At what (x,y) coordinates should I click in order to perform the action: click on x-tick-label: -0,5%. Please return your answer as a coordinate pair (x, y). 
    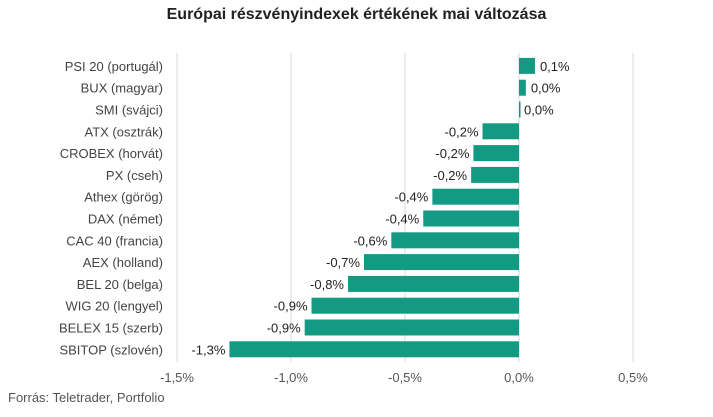
    Looking at the image, I should click on (405, 377).